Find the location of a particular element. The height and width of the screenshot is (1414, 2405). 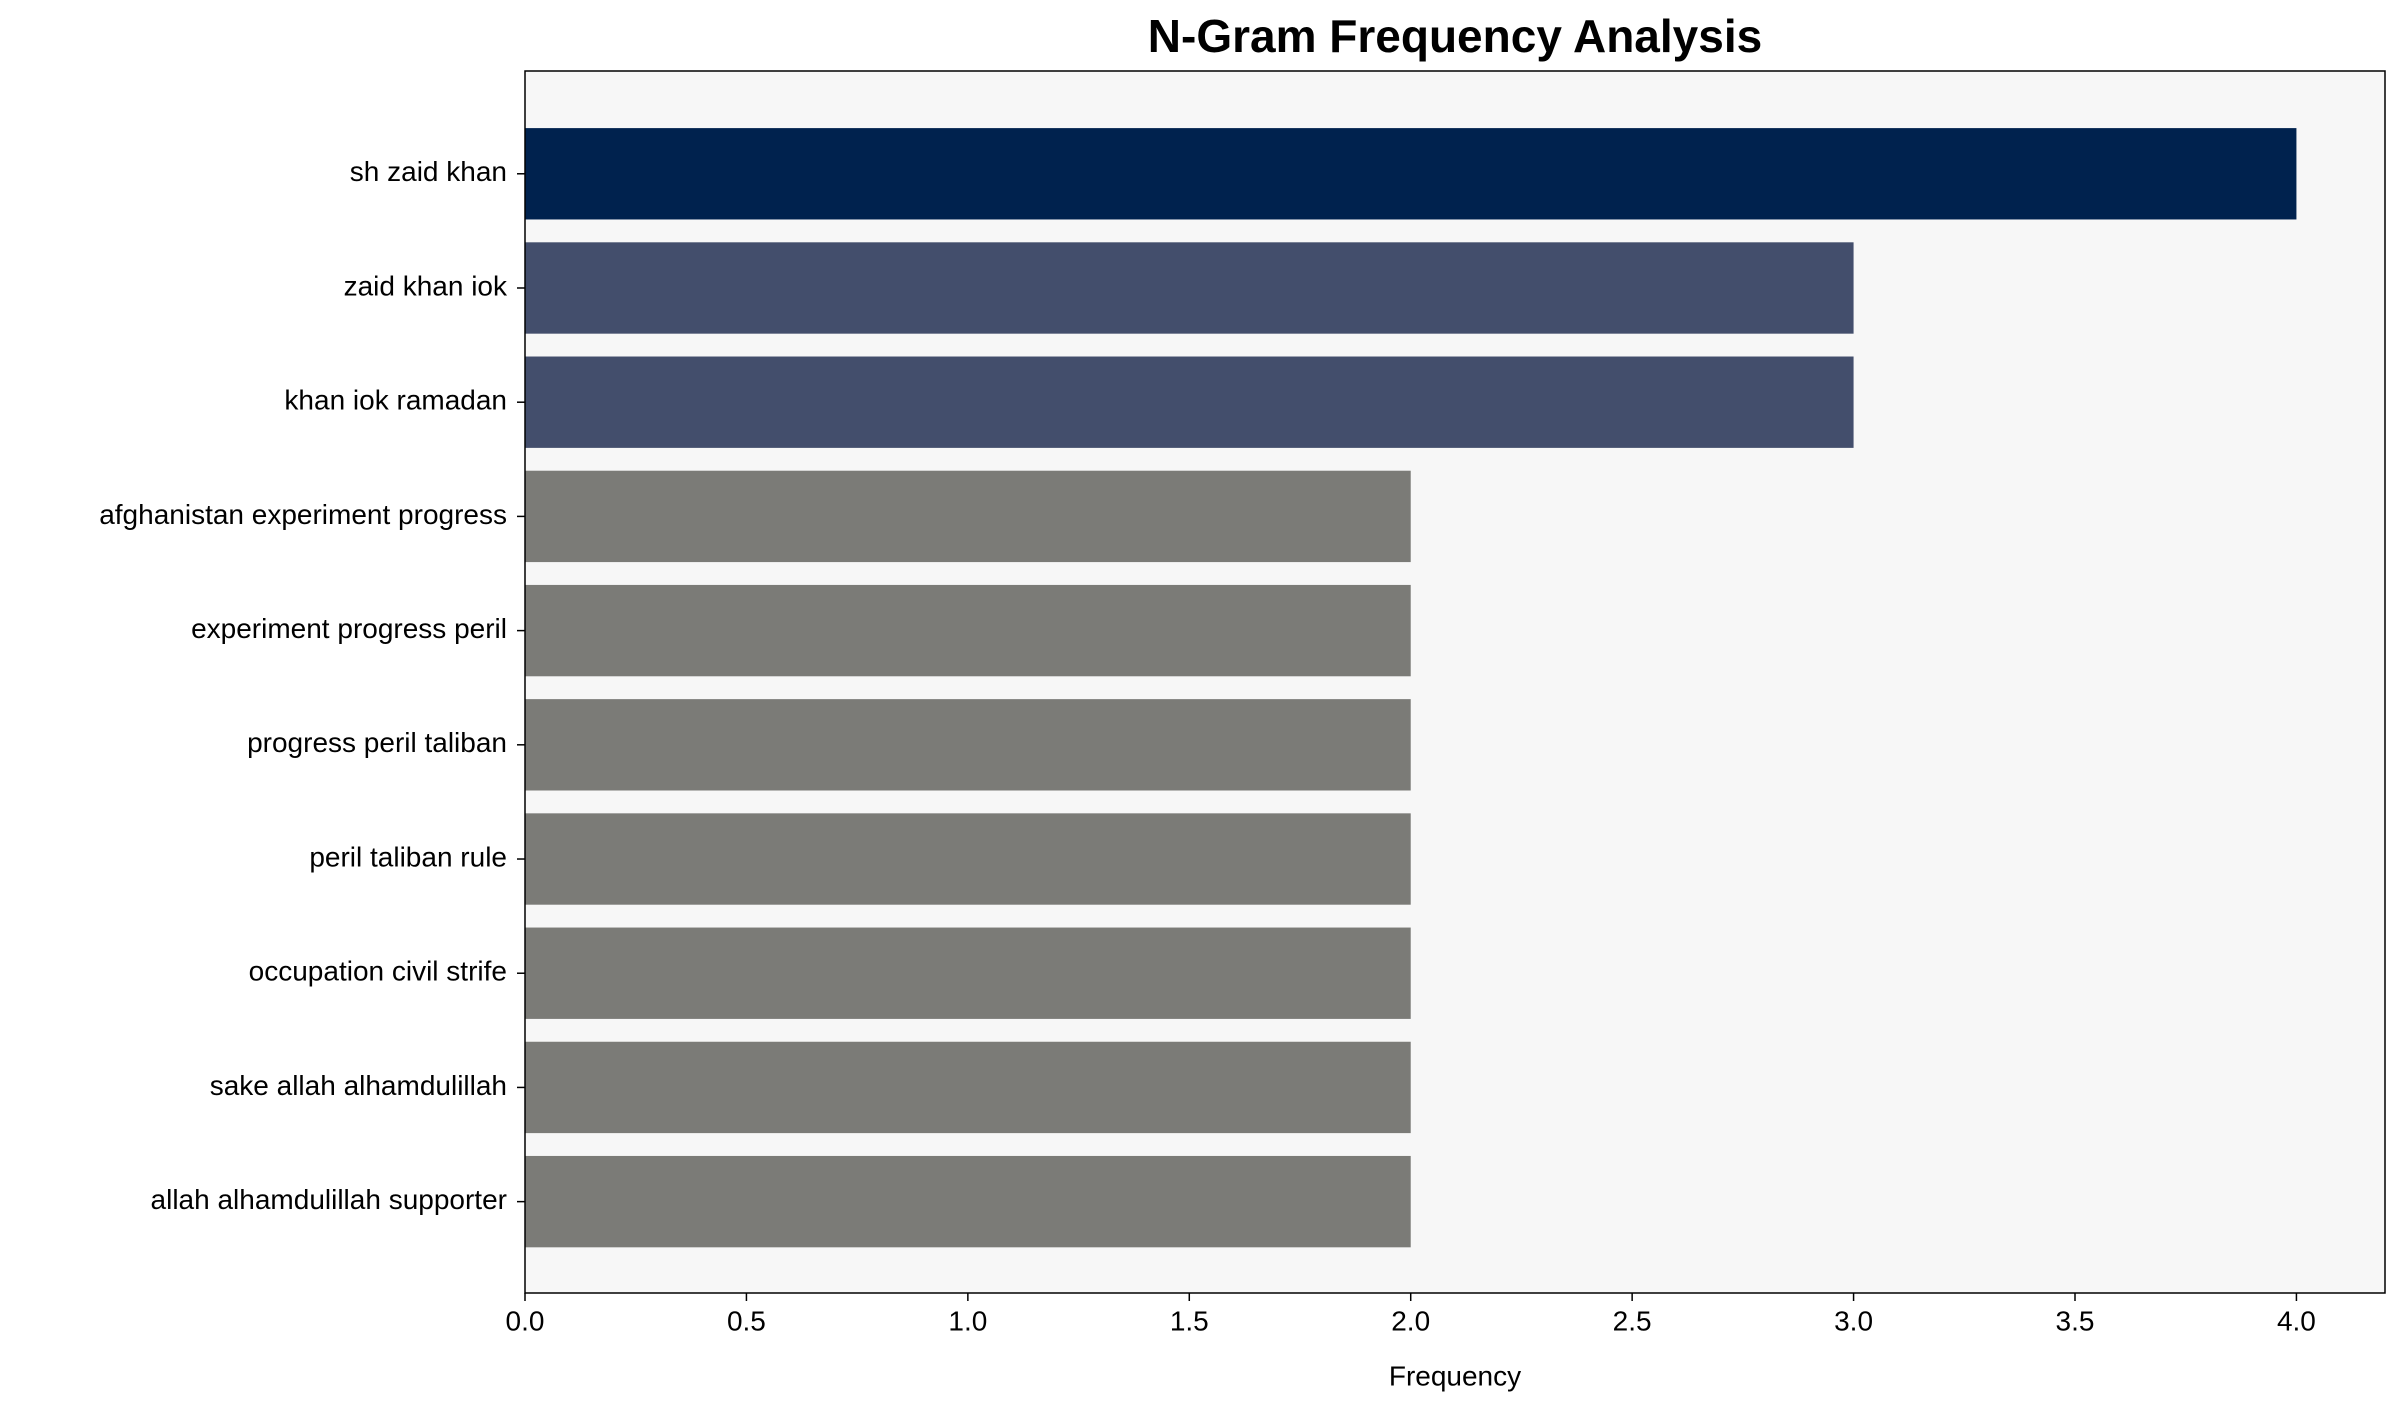

x-tick-label: 2.5 is located at coordinates (1632, 1320).